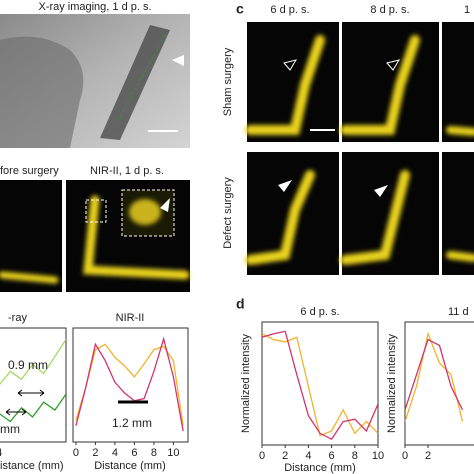 This screenshot has height=474, width=474. Describe the element at coordinates (132, 423) in the screenshot. I see `annotation: 1.2 mm` at that location.